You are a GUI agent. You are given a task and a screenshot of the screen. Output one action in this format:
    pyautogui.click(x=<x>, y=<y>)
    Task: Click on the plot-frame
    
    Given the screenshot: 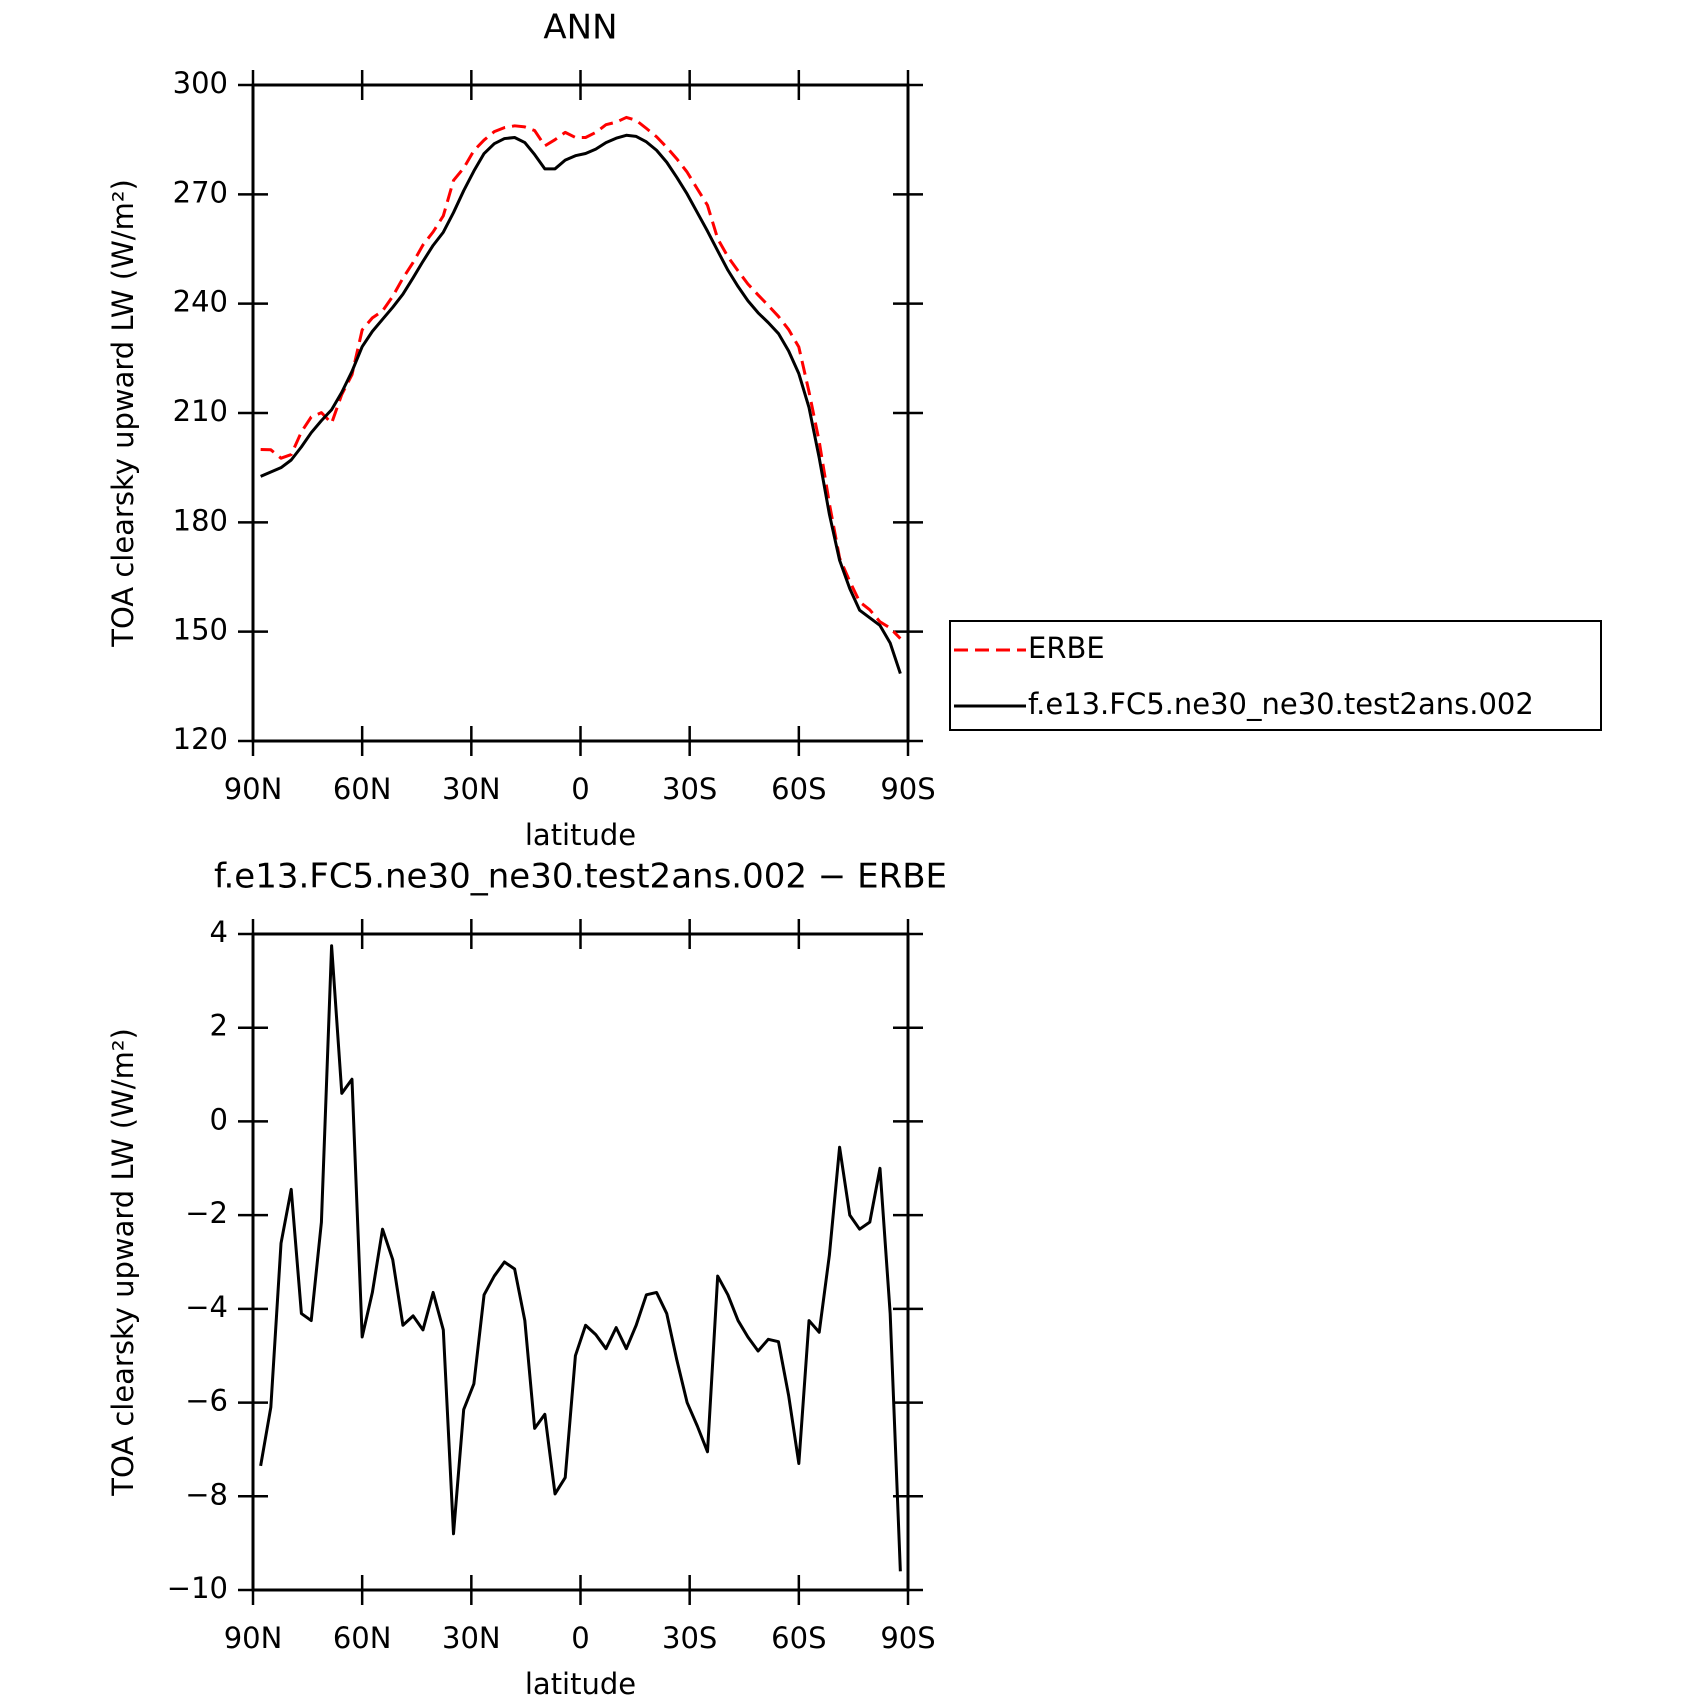 What is the action you would take?
    pyautogui.click(x=580, y=1262)
    